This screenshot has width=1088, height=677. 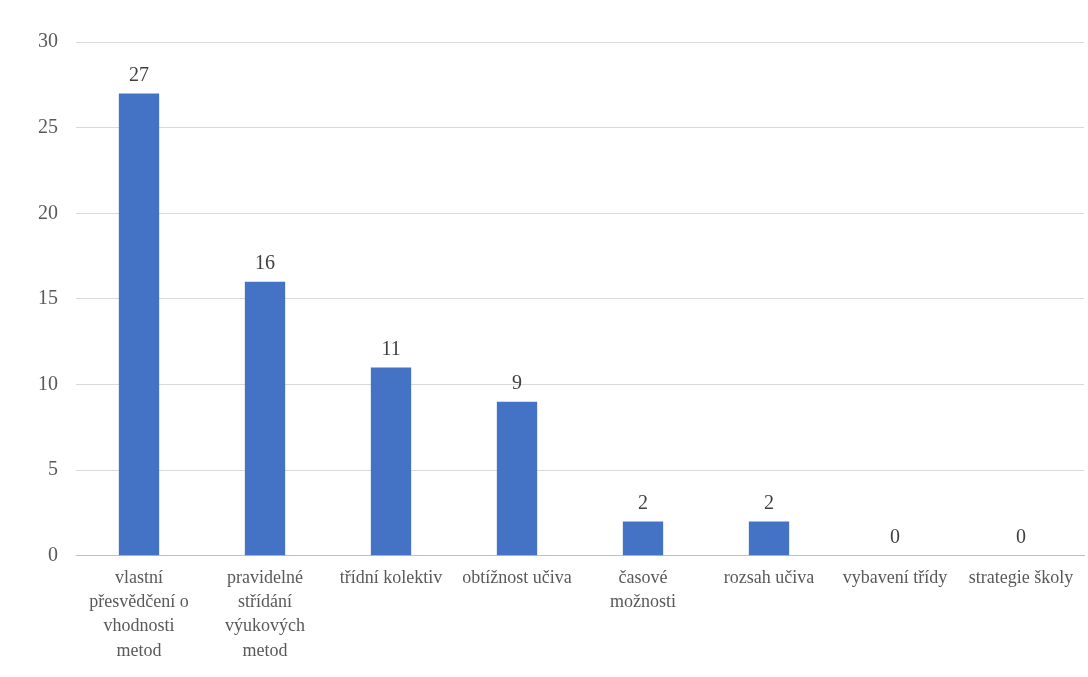 What do you see at coordinates (53, 554) in the screenshot?
I see `y-tick-label: 0` at bounding box center [53, 554].